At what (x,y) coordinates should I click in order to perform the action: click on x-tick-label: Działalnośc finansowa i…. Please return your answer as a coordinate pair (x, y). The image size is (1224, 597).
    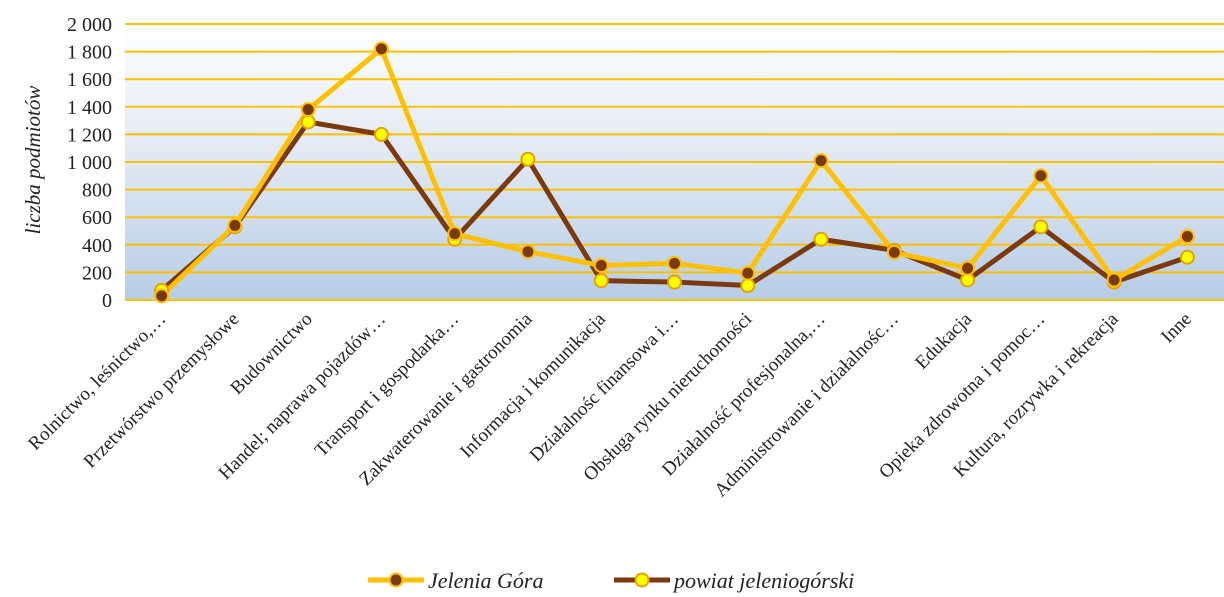
    Looking at the image, I should click on (604, 387).